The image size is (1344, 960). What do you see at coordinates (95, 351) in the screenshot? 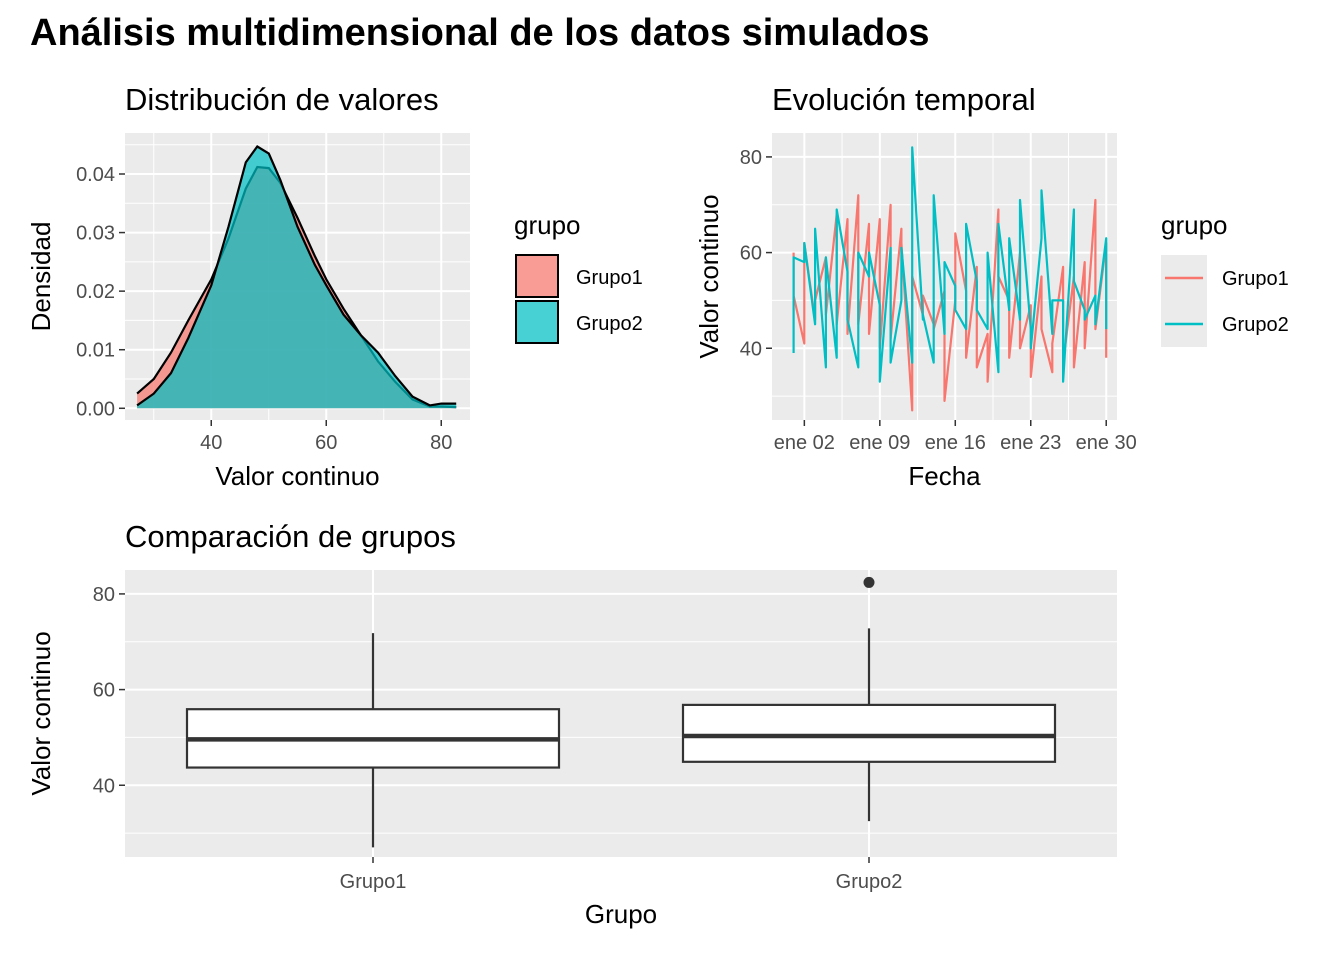
I see `y-tick-label: 0.01` at bounding box center [95, 351].